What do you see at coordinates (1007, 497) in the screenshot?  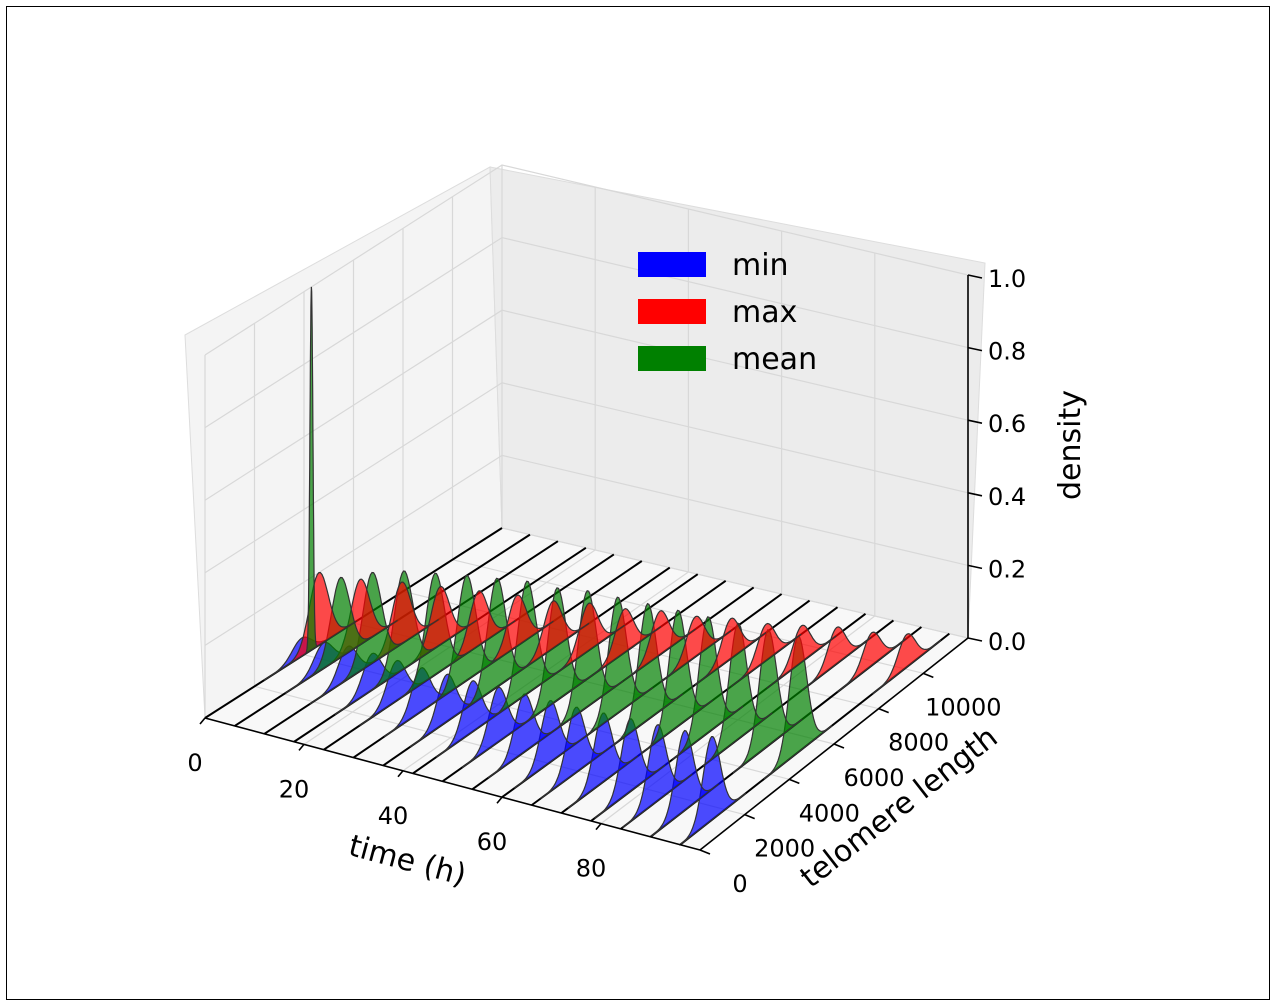 I see `z-tick-label: 0.4` at bounding box center [1007, 497].